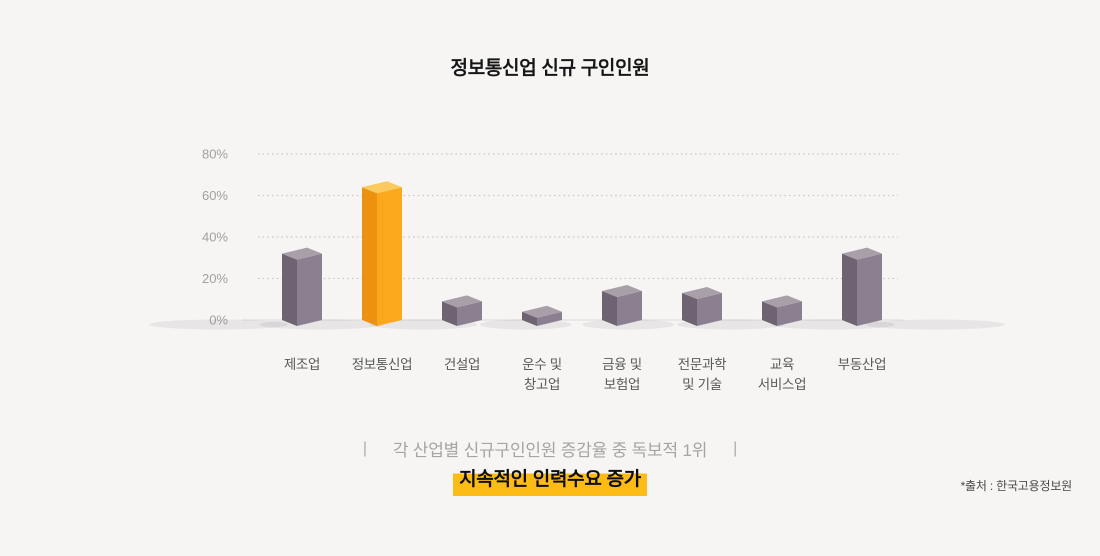 The width and height of the screenshot is (1100, 556). Describe the element at coordinates (622, 364) in the screenshot. I see `x-category-label: 금융 및` at that location.